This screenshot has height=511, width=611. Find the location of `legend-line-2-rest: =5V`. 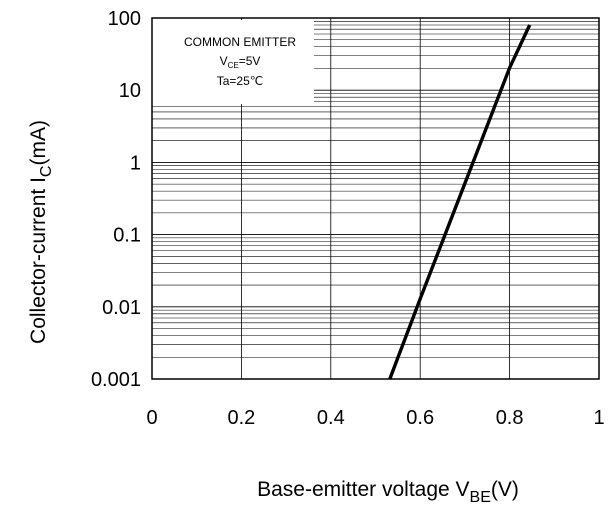

legend-line-2-rest: =5V is located at coordinates (250, 61).